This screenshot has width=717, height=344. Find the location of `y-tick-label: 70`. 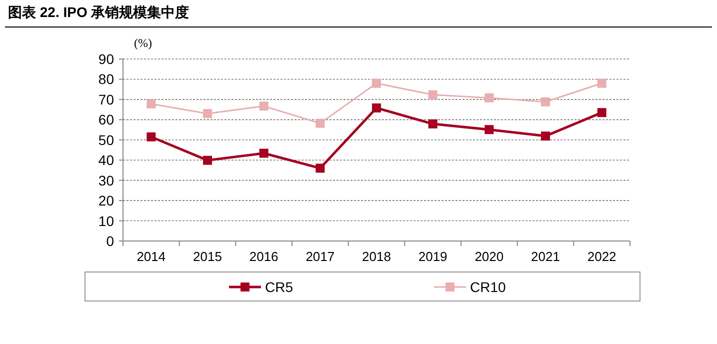

y-tick-label: 70 is located at coordinates (106, 99).